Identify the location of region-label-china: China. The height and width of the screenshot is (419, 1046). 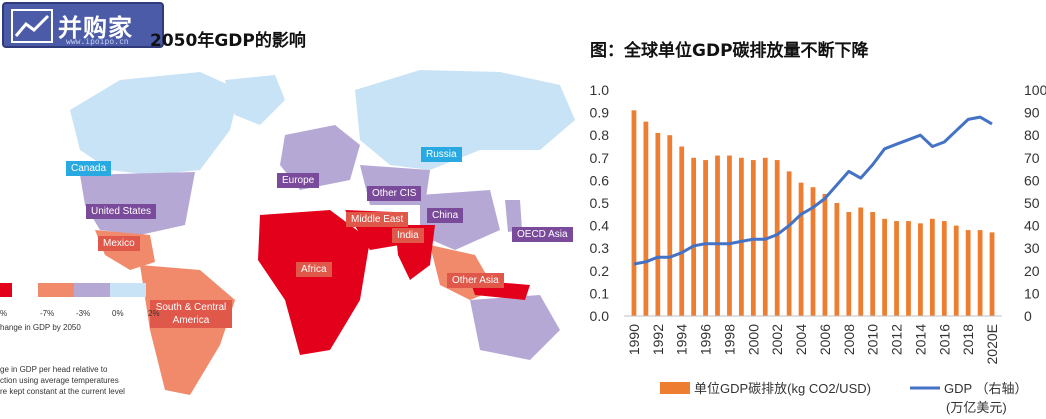
(445, 215).